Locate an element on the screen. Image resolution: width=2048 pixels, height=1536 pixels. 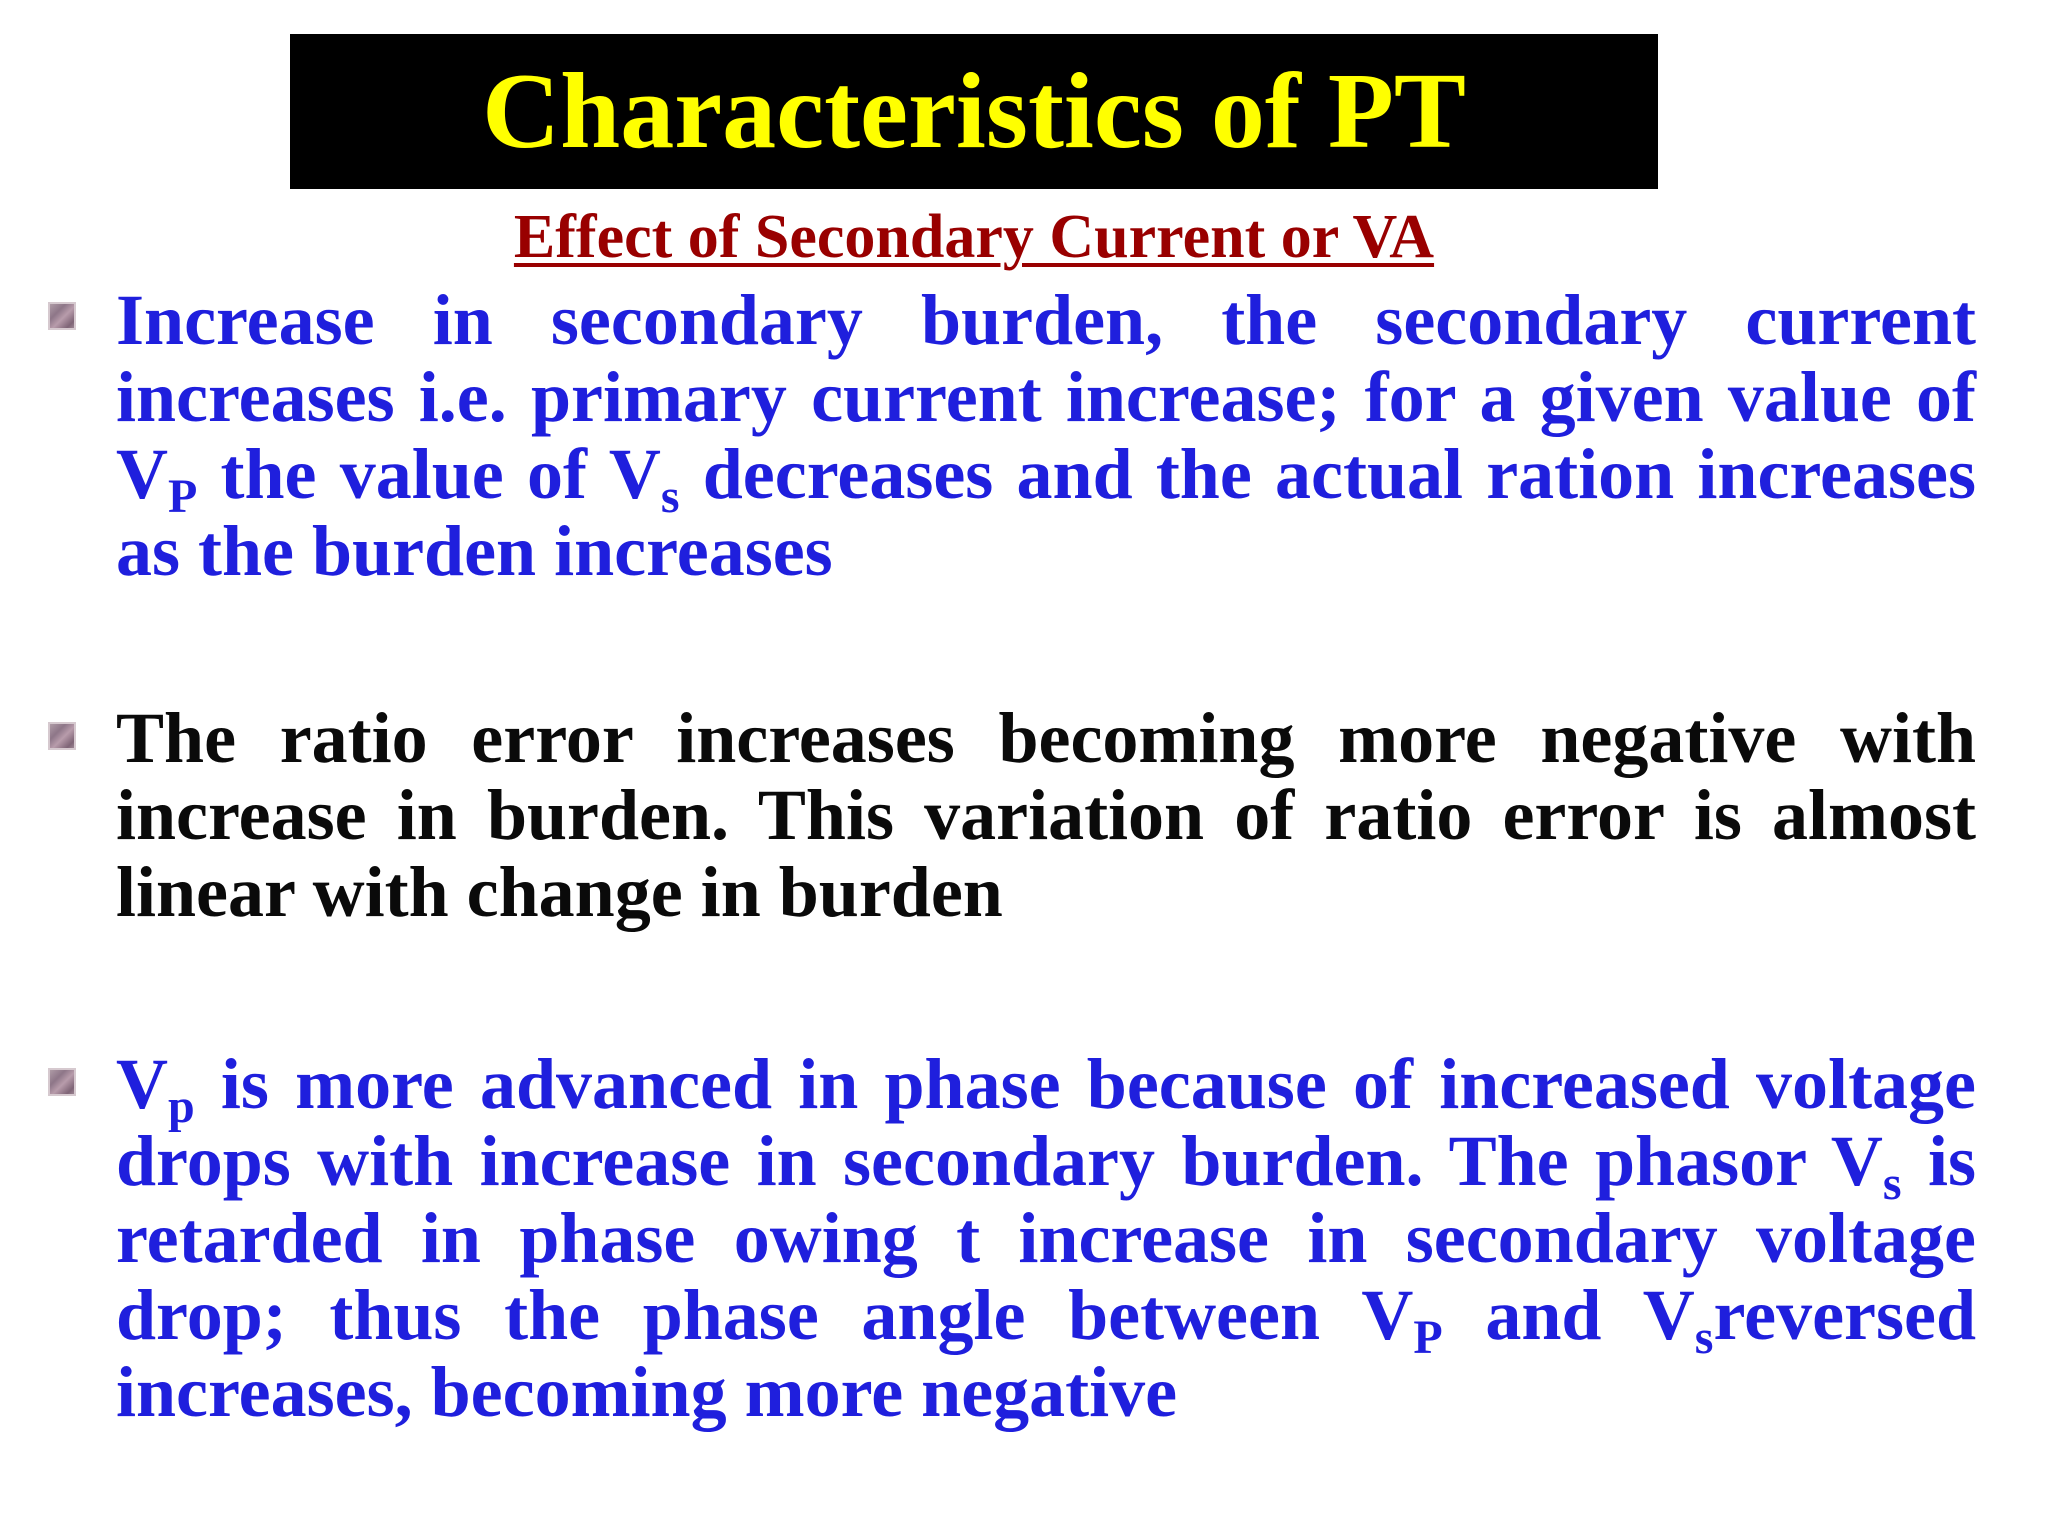
slide-subtitle: Effect of Secondary Current or VA is located at coordinates (974, 237).